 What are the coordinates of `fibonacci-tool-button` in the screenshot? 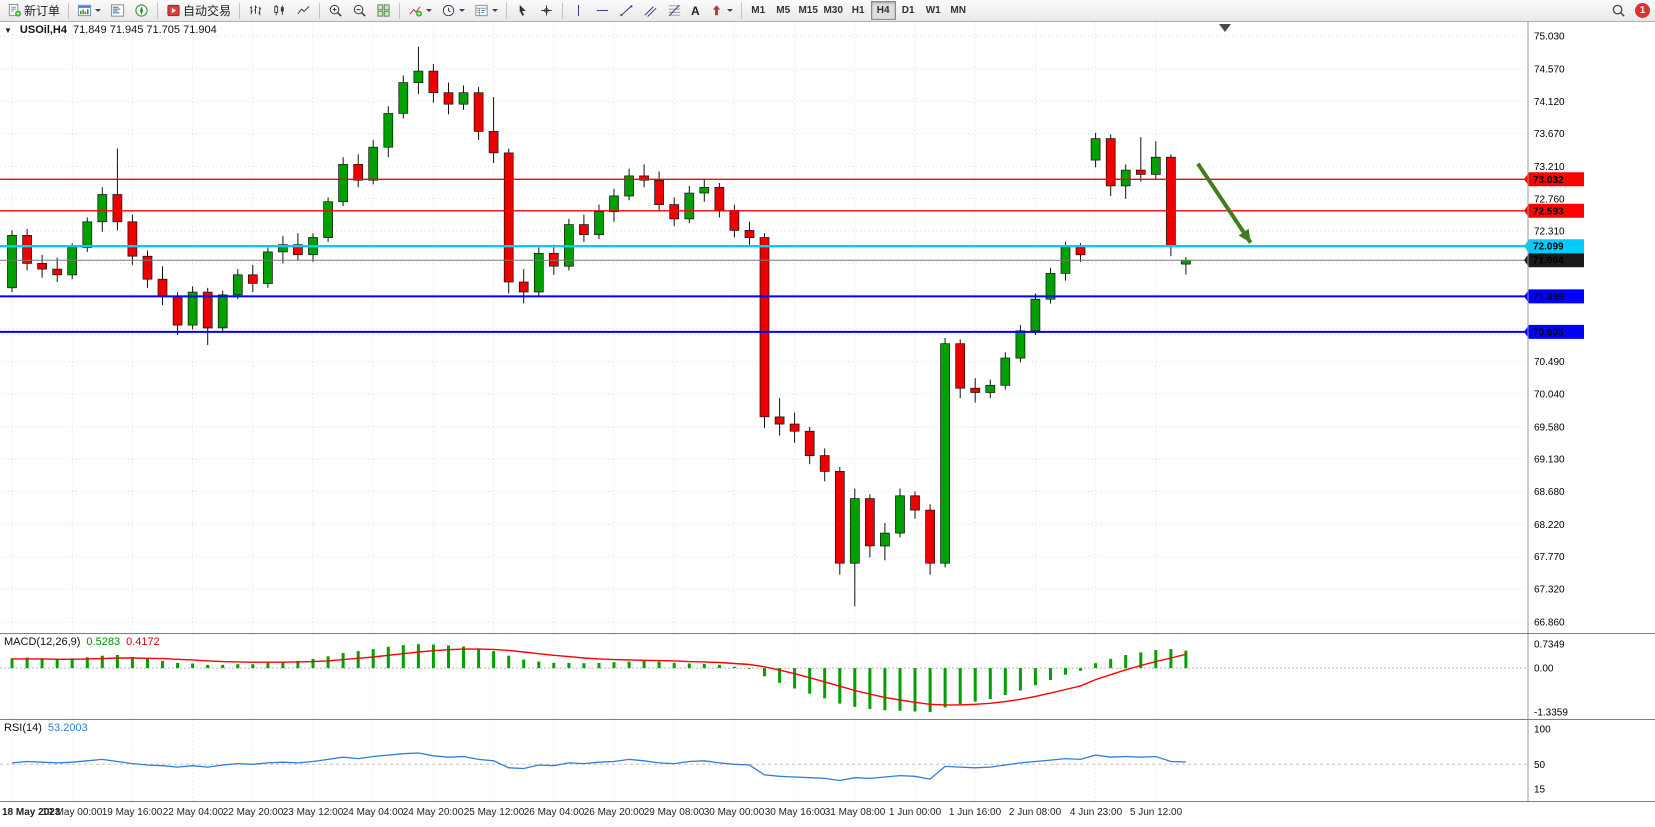 It's located at (674, 10).